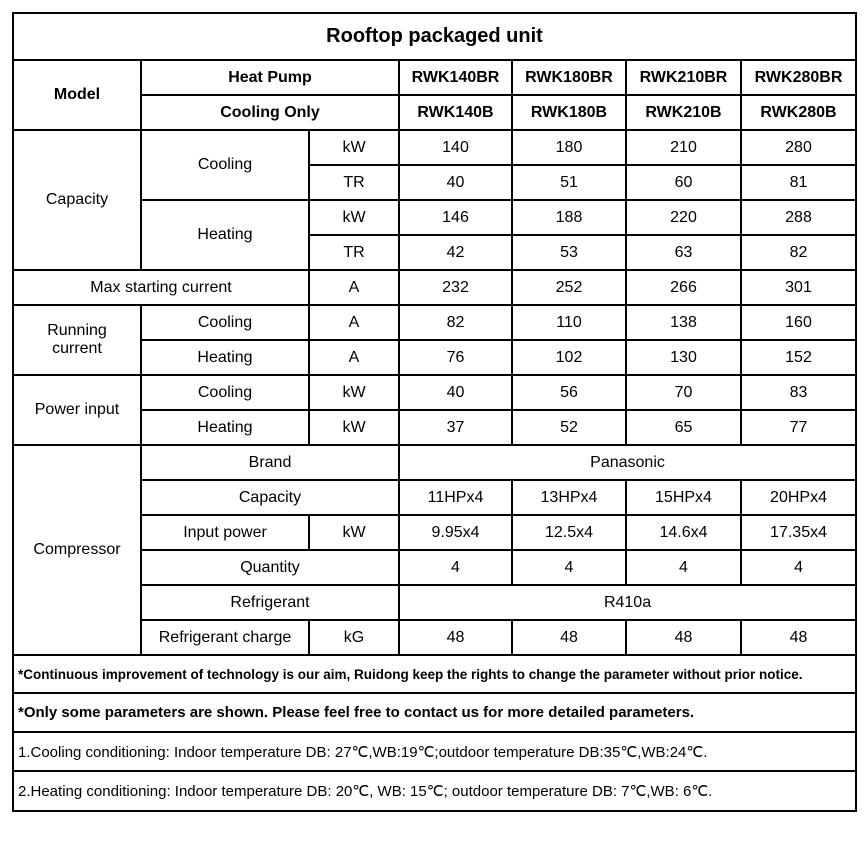 Image resolution: width=865 pixels, height=846 pixels. I want to click on model-cell: RWK180B, so click(569, 112).